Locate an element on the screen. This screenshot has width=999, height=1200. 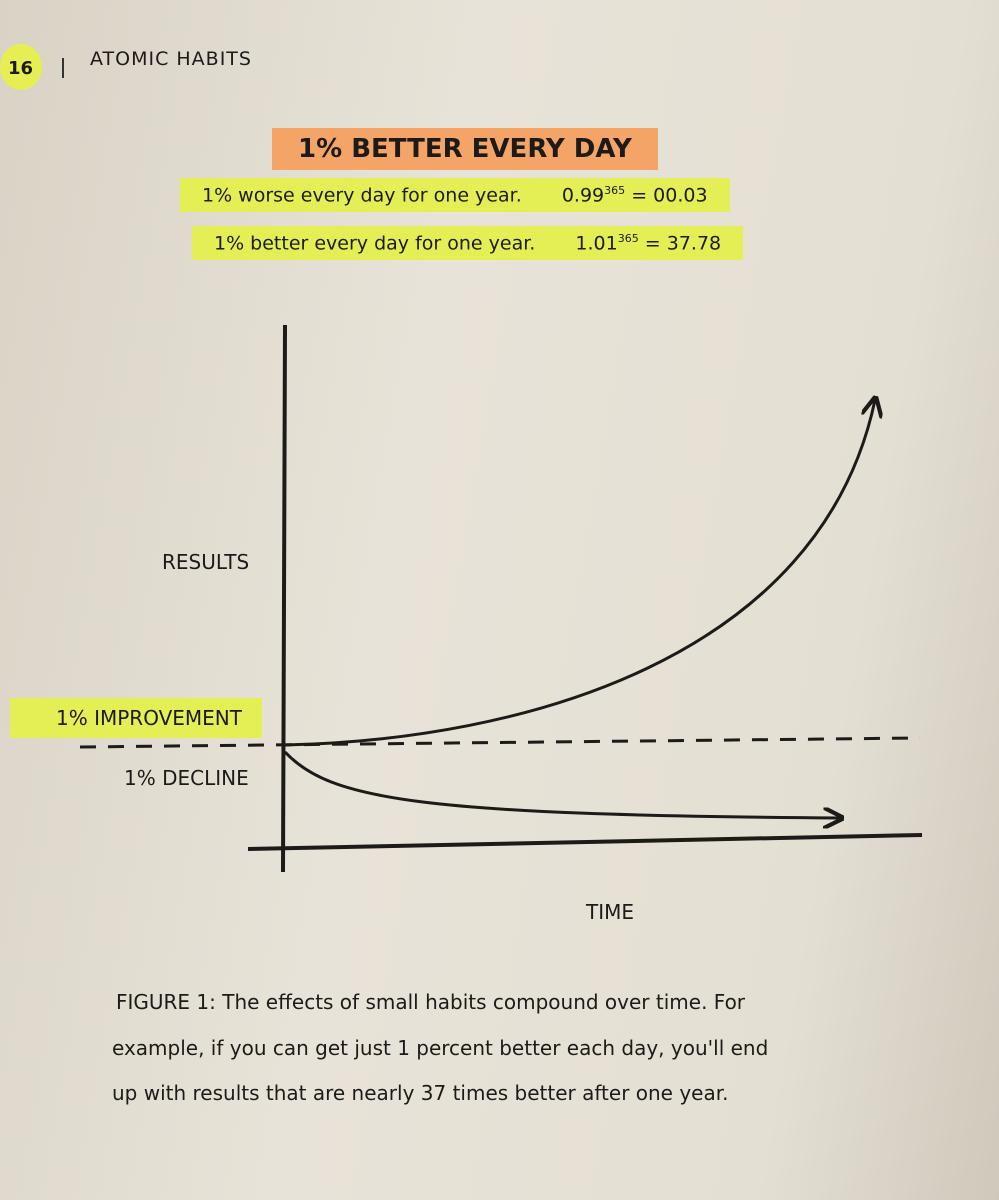
book-title: ATOMIC HABITS is located at coordinates (171, 59).